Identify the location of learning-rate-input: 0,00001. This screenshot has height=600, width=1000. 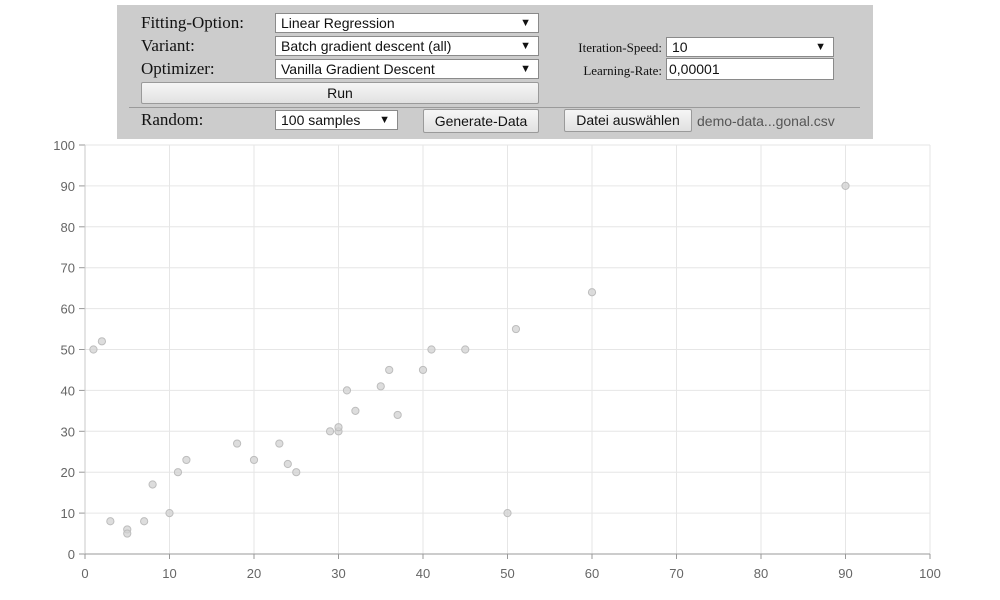
(750, 69).